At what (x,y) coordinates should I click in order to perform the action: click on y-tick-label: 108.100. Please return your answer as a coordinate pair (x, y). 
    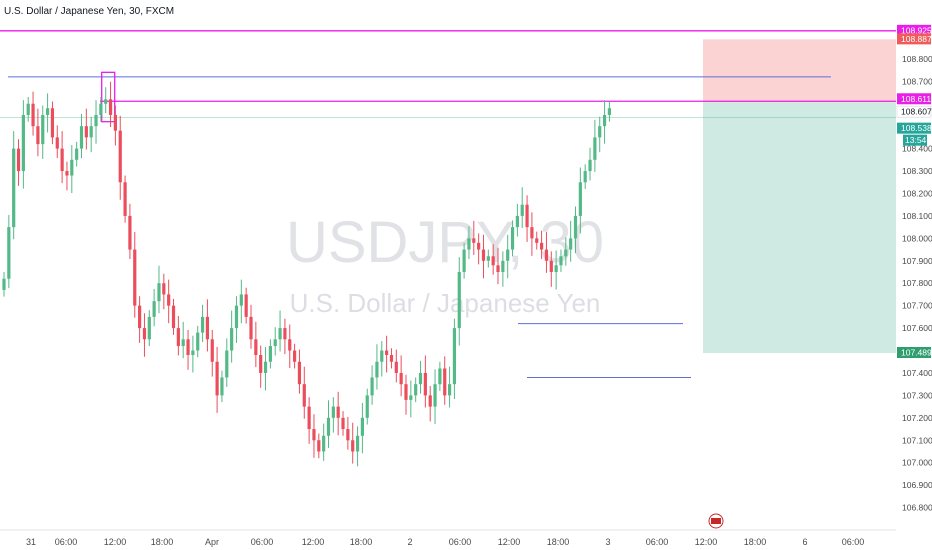
    Looking at the image, I should click on (917, 216).